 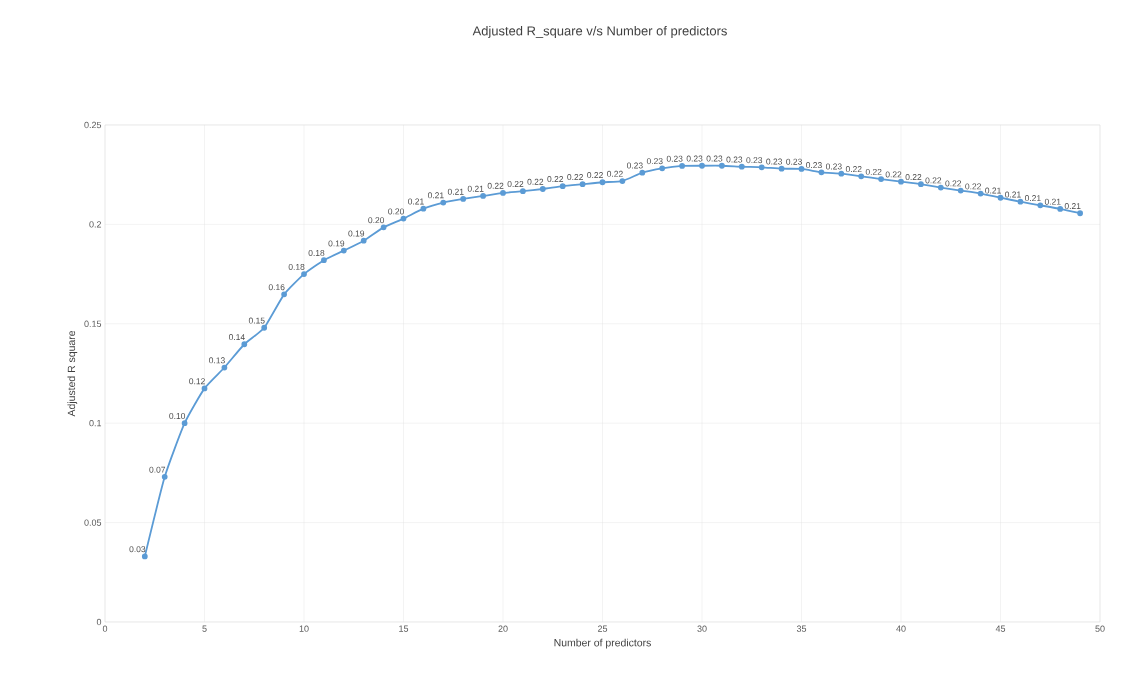 I want to click on x-tick-label: 50, so click(x=1100, y=628).